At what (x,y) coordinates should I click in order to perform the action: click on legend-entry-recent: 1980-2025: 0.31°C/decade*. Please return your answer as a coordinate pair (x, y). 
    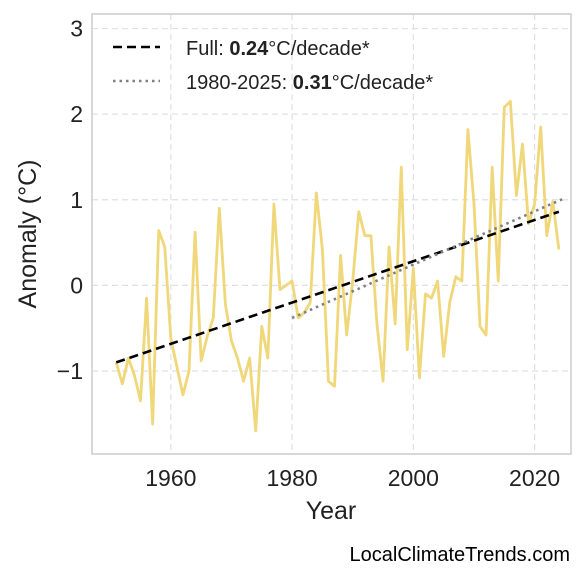
    Looking at the image, I should click on (309, 83).